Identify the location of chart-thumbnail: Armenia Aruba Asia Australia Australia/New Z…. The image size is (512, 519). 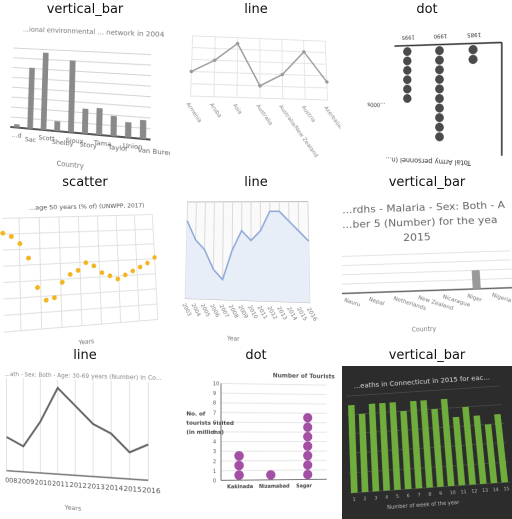
(256, 96).